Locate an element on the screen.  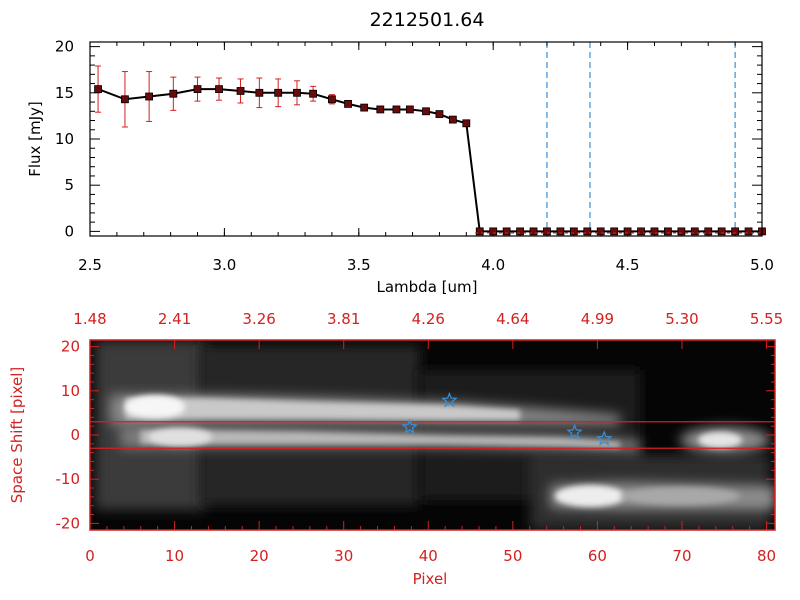
x-tick-label: 4.0 is located at coordinates (493, 265).